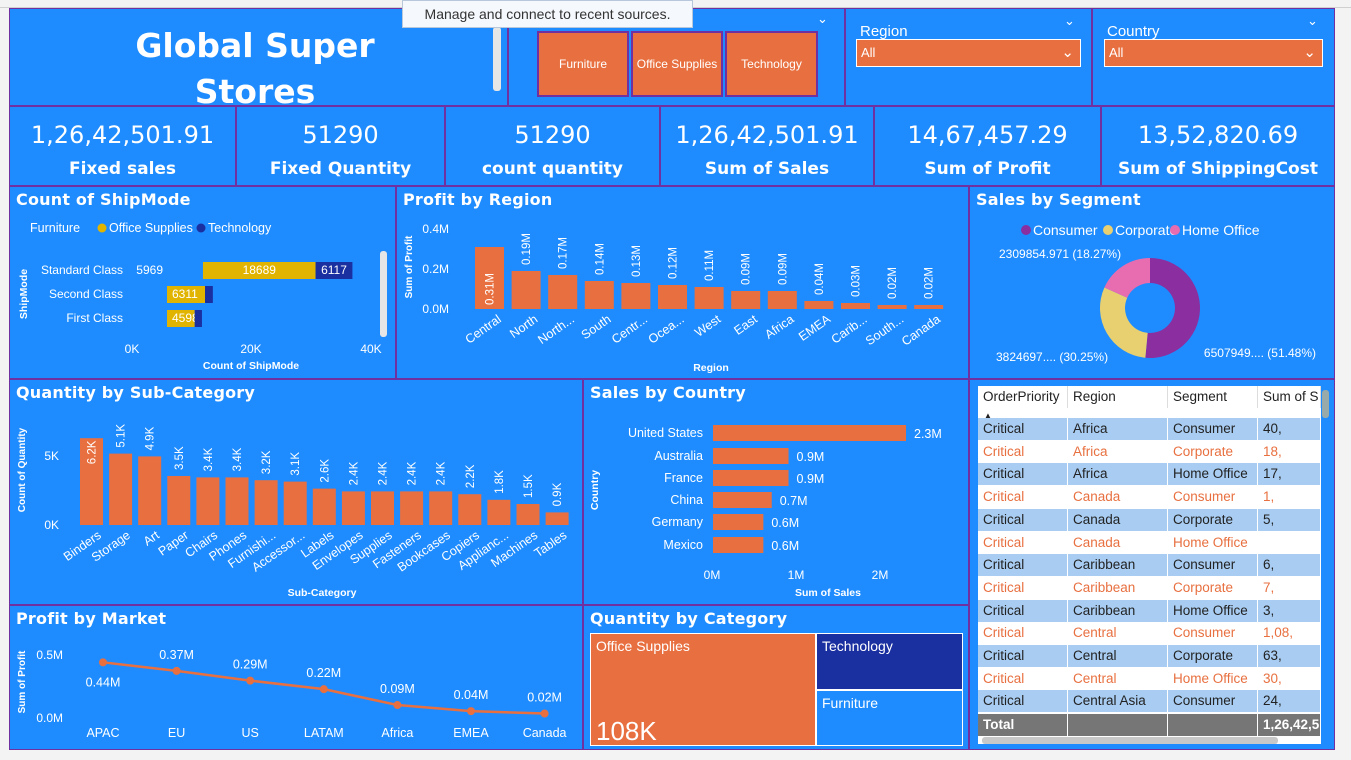  Describe the element at coordinates (1149, 451) in the screenshot. I see `table-row: Critical Africa Corporate 18,` at that location.